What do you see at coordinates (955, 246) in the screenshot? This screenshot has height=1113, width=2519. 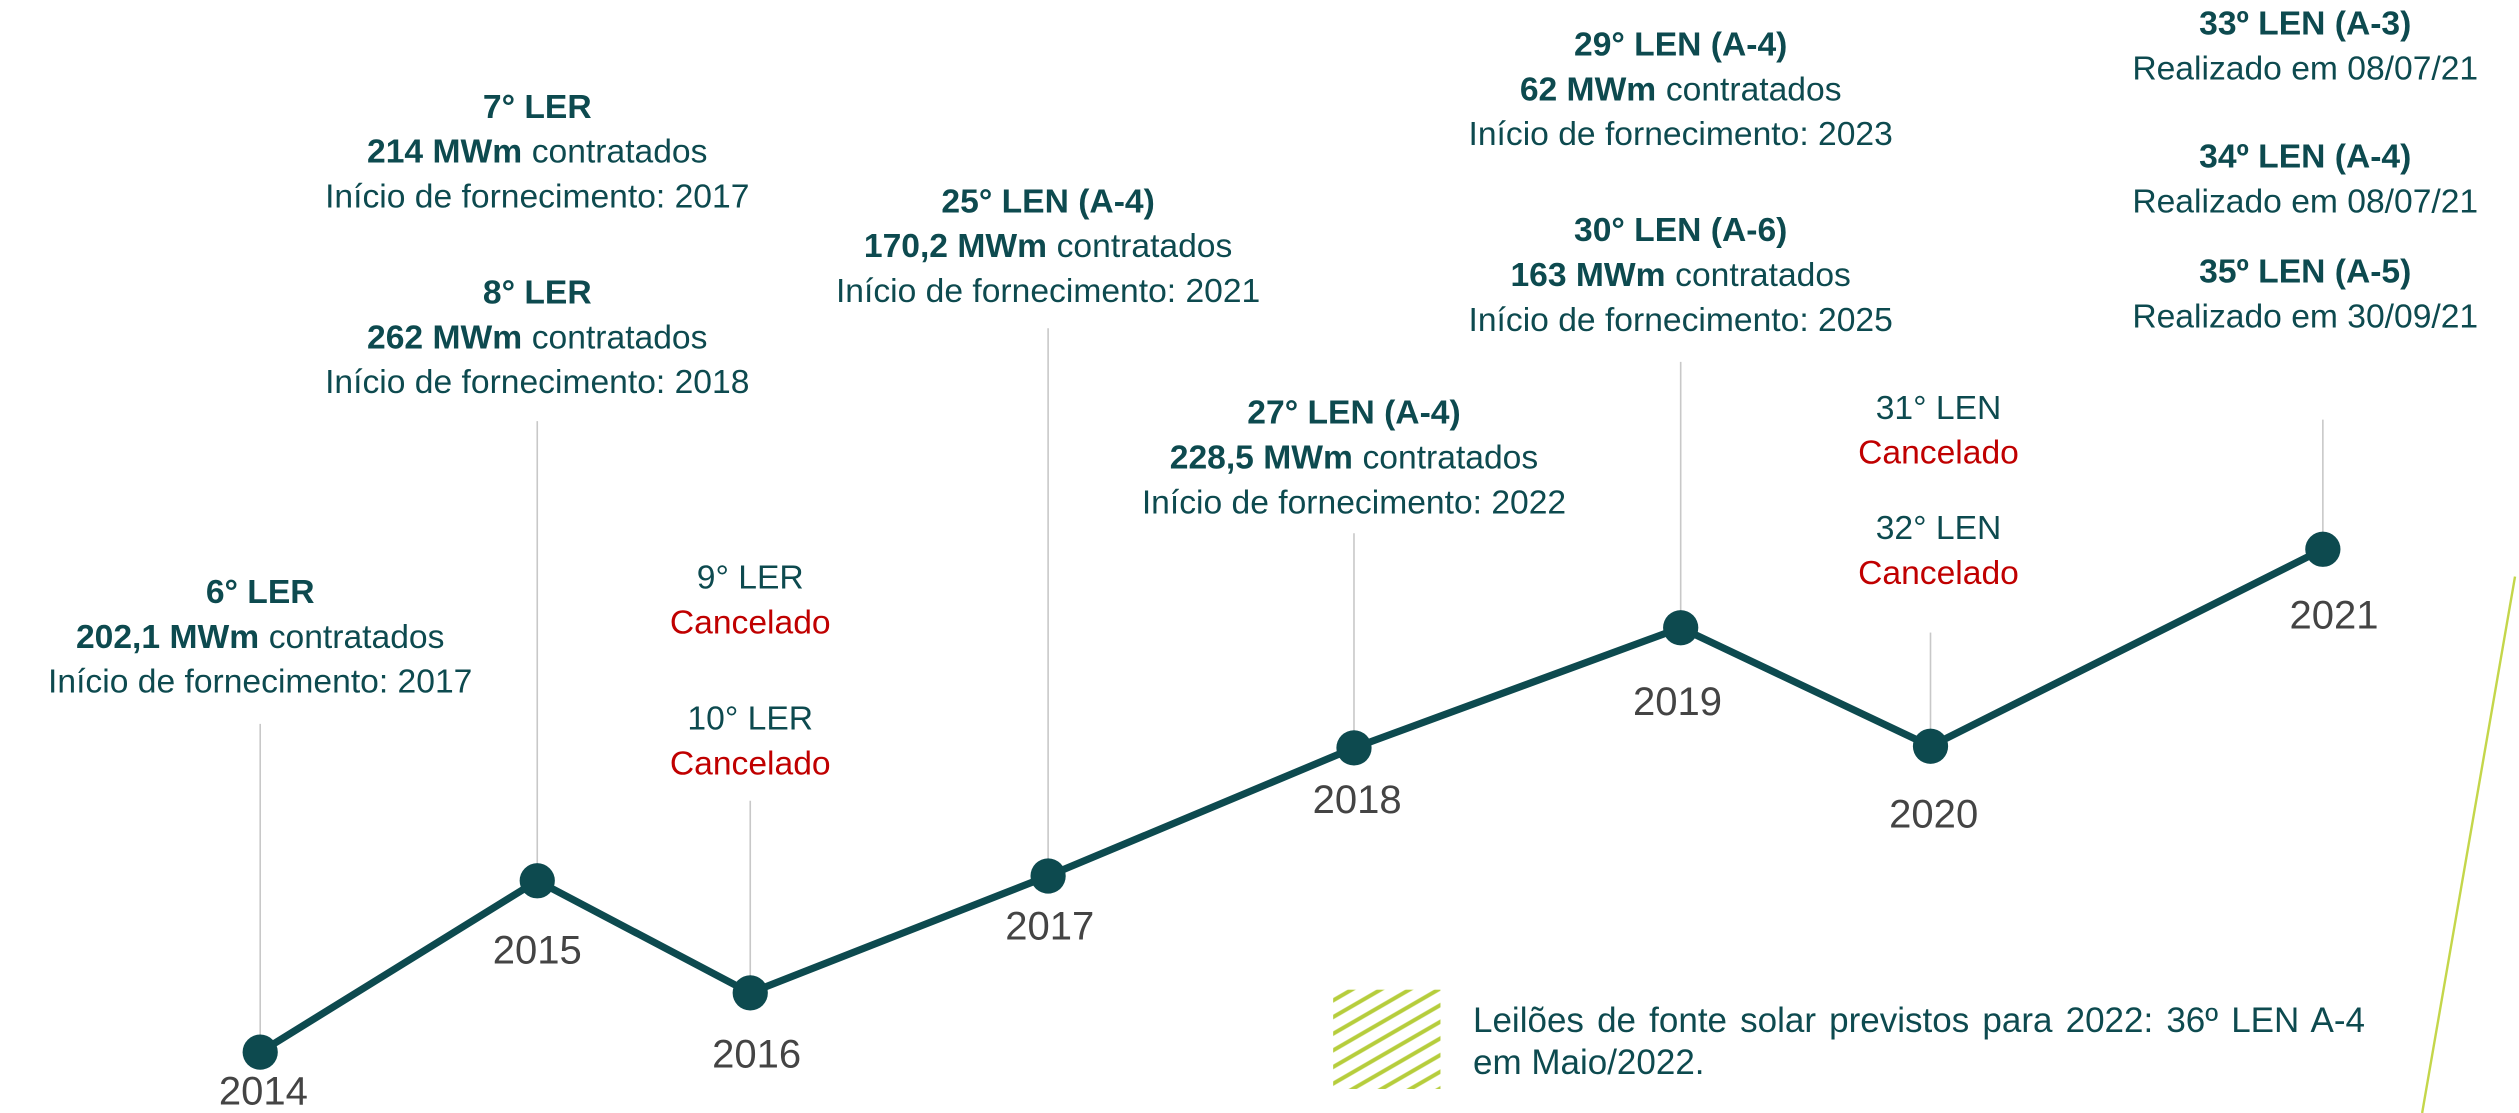 I see `amount-value: 170,2 MWm` at bounding box center [955, 246].